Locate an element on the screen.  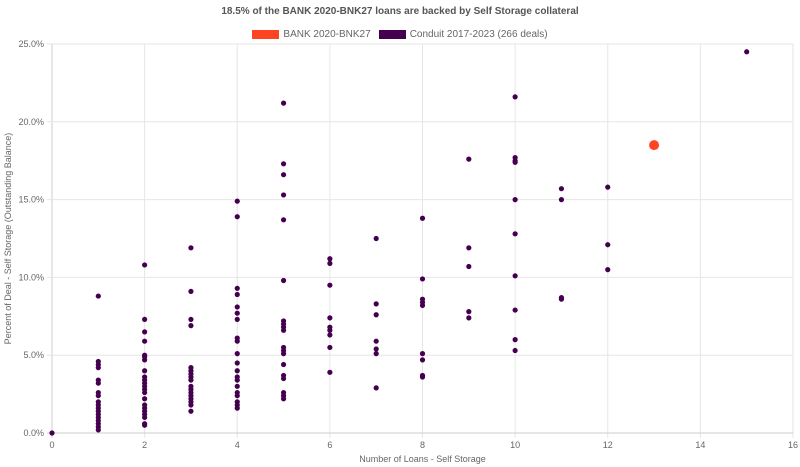
legend-label-bank: BANK 2020-BNK27 is located at coordinates (327, 34).